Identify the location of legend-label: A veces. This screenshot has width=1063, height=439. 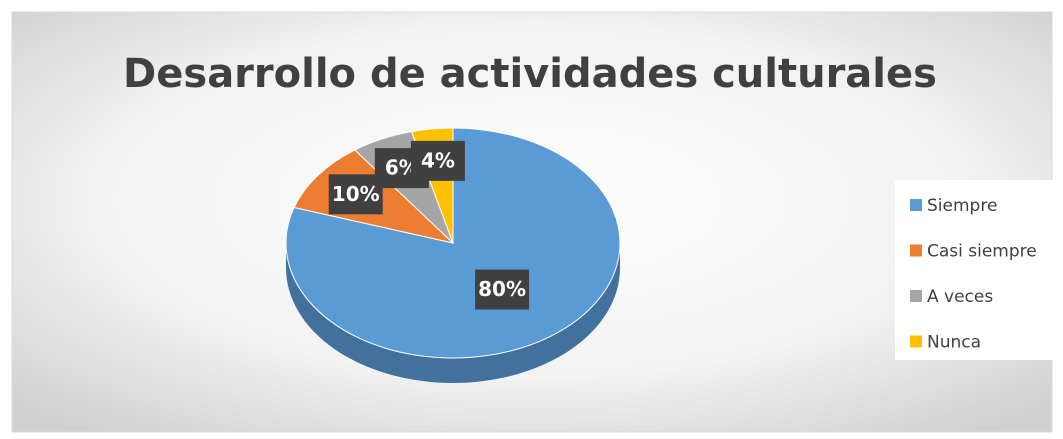
(960, 297).